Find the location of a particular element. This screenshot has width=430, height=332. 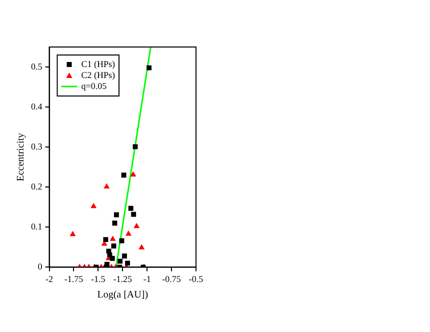

y-tick-label: 0.5 is located at coordinates (37, 66).